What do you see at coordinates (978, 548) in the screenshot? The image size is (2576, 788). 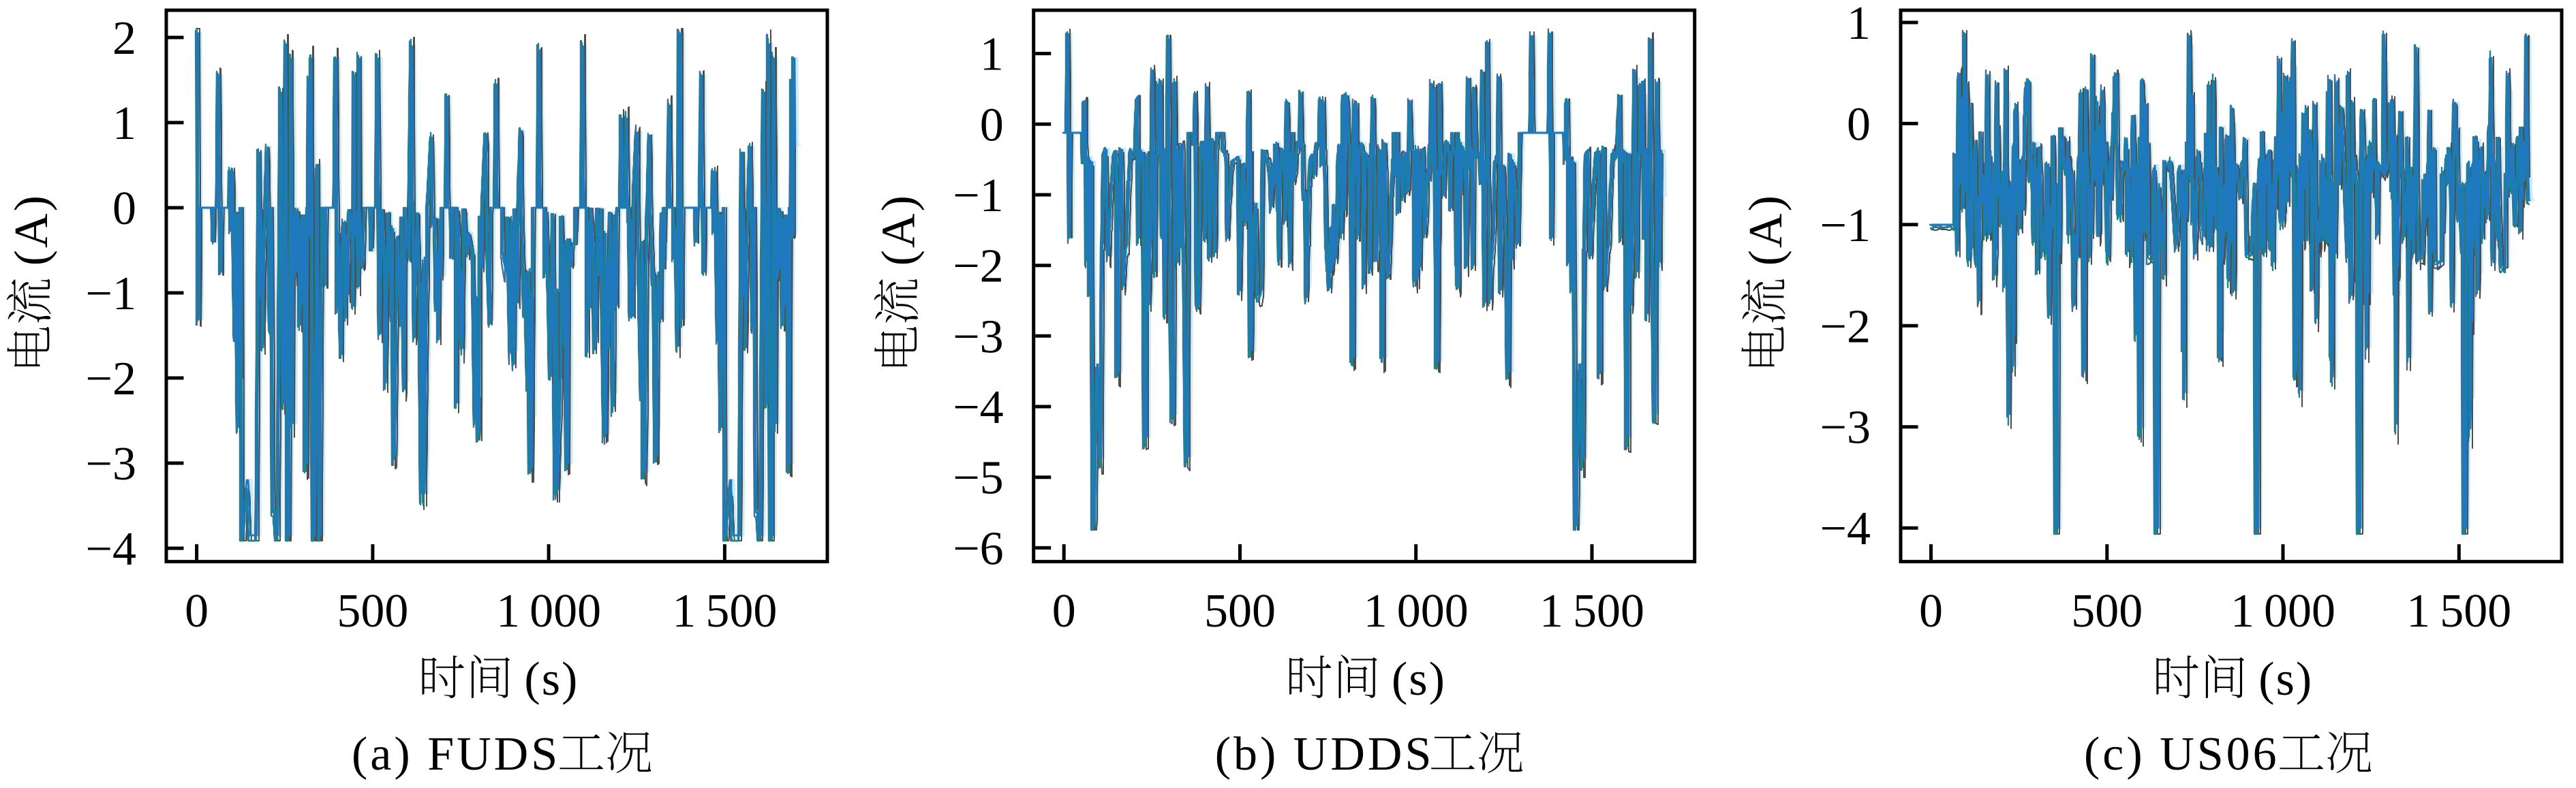 I see `svg-text: −6` at bounding box center [978, 548].